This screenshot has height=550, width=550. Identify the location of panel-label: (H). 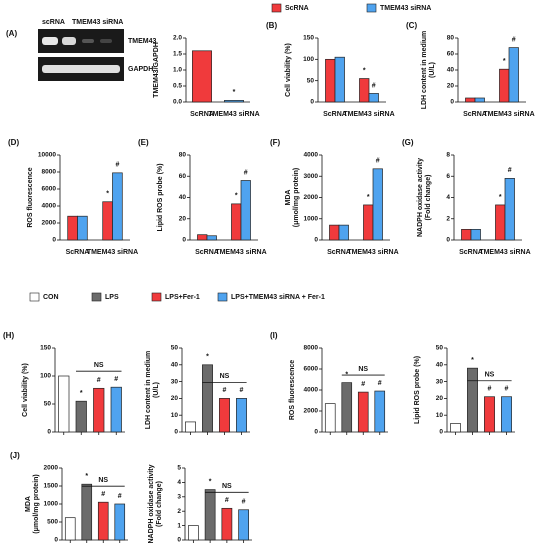
(8, 335).